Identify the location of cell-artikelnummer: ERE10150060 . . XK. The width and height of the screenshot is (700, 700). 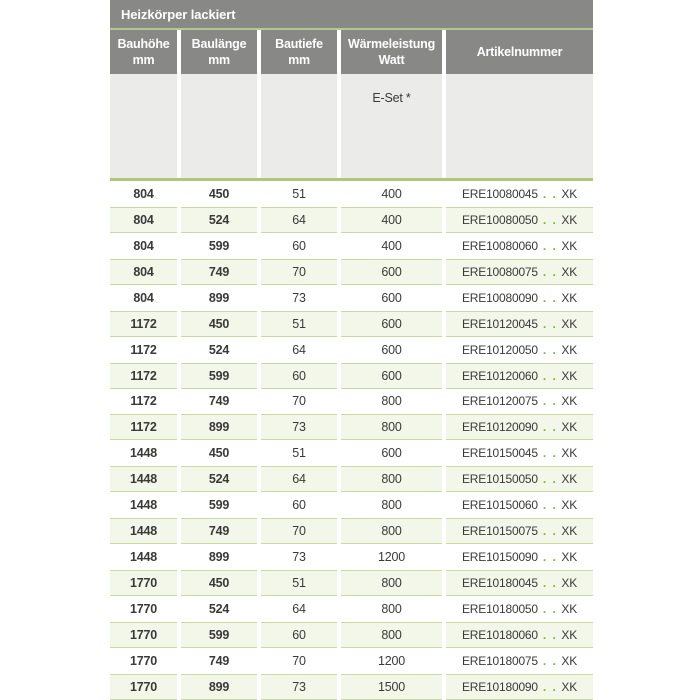
(519, 505).